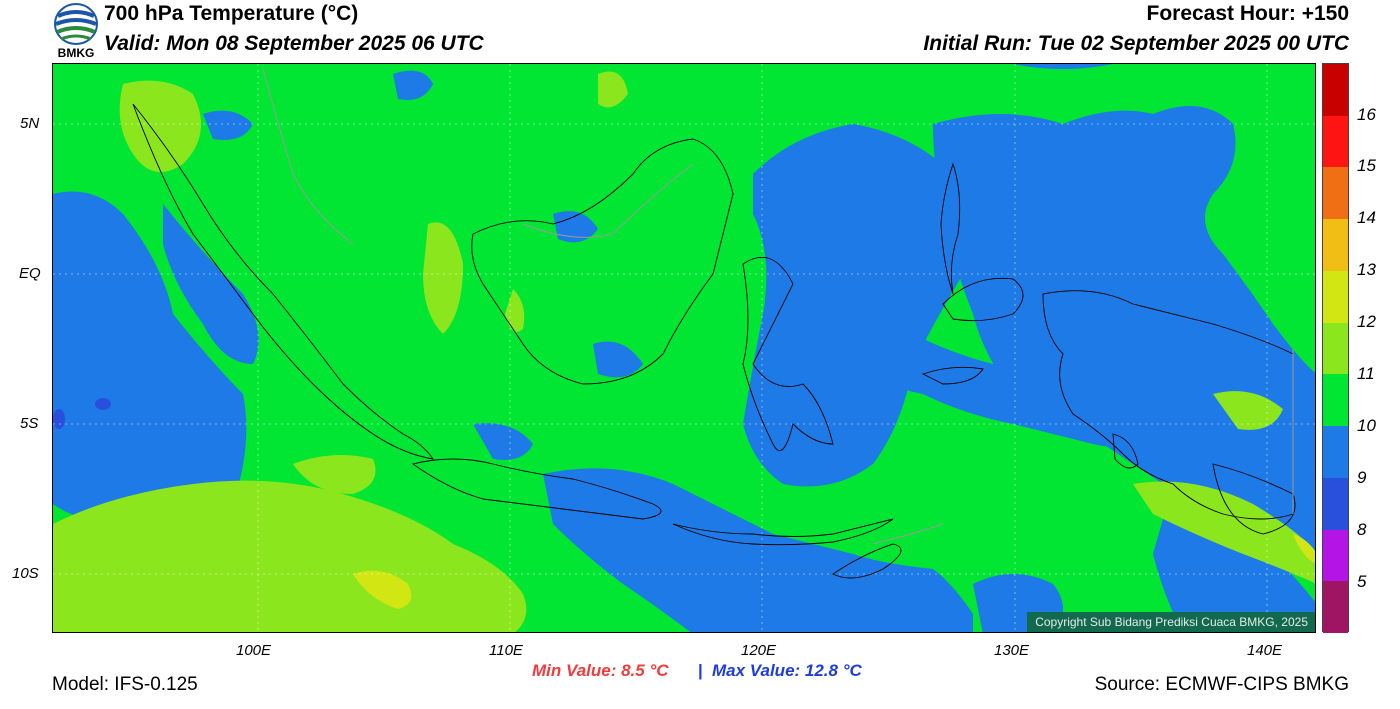 This screenshot has width=1400, height=709. Describe the element at coordinates (29, 423) in the screenshot. I see `lat-label-5s: 5S` at that location.